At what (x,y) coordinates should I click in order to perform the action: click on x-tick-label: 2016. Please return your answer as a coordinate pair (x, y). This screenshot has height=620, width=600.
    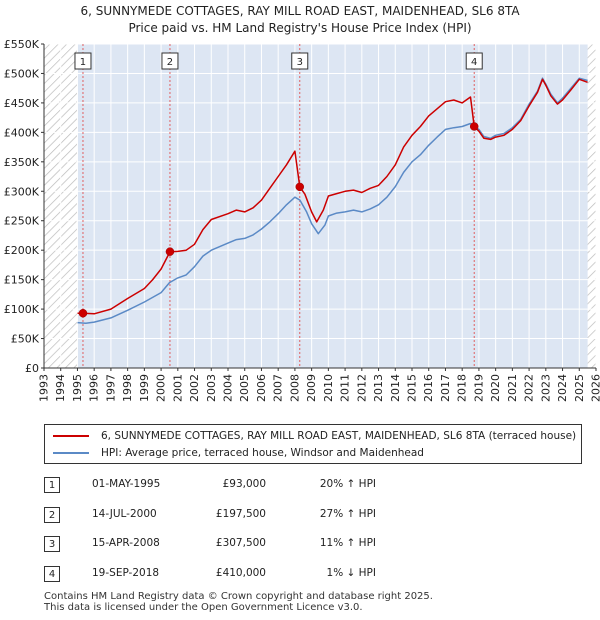
    Looking at the image, I should click on (428, 388).